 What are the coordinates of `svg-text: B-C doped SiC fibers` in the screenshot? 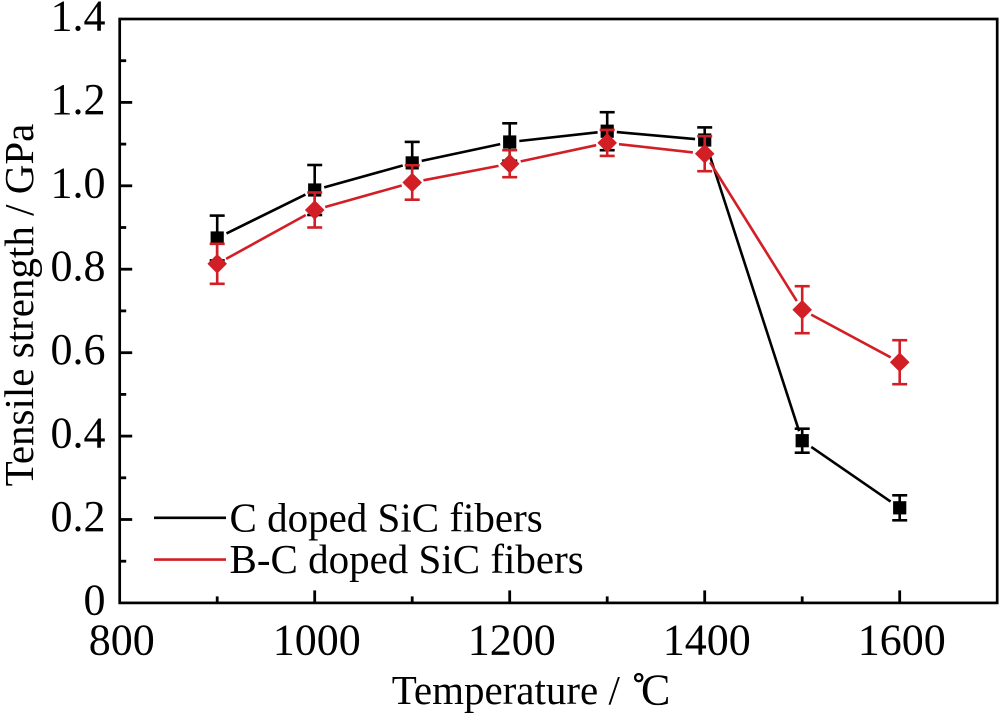 It's located at (407, 559).